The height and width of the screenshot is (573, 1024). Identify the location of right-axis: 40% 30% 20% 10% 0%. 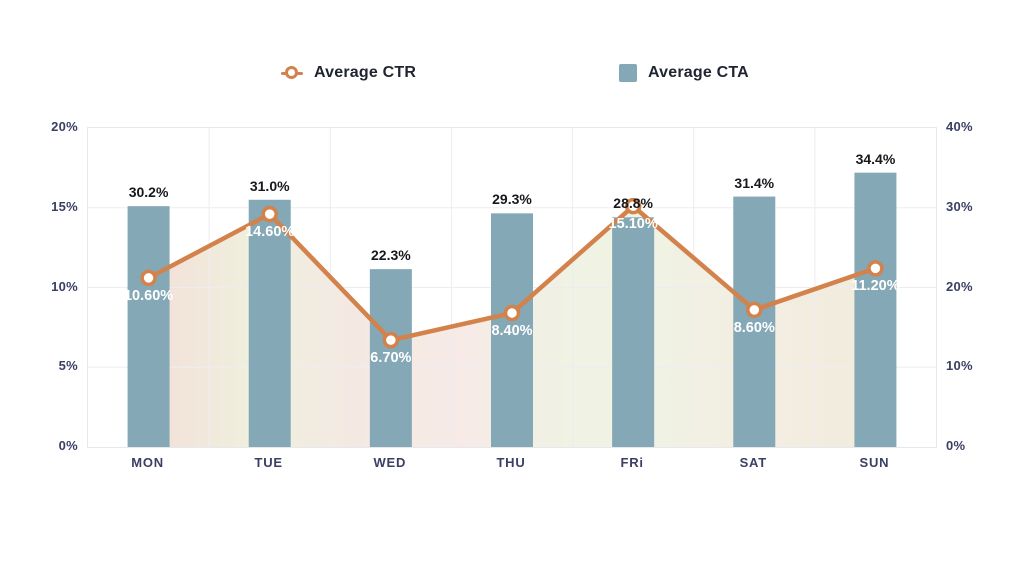
(981, 286).